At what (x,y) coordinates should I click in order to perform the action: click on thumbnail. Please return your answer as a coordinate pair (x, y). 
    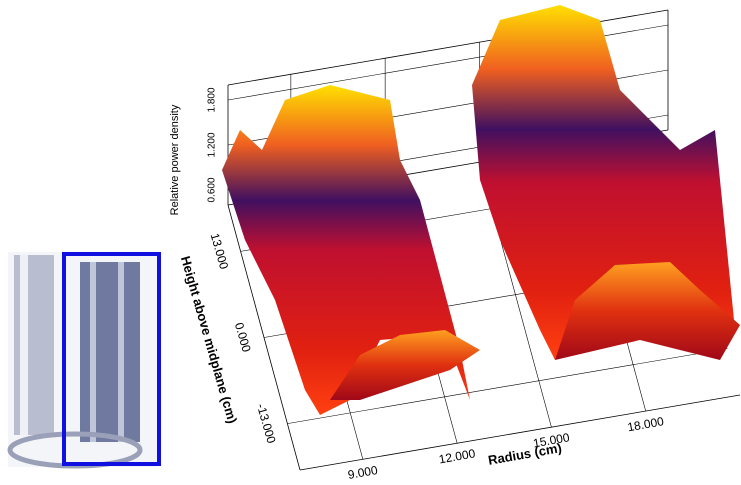
    Looking at the image, I should click on (84, 360).